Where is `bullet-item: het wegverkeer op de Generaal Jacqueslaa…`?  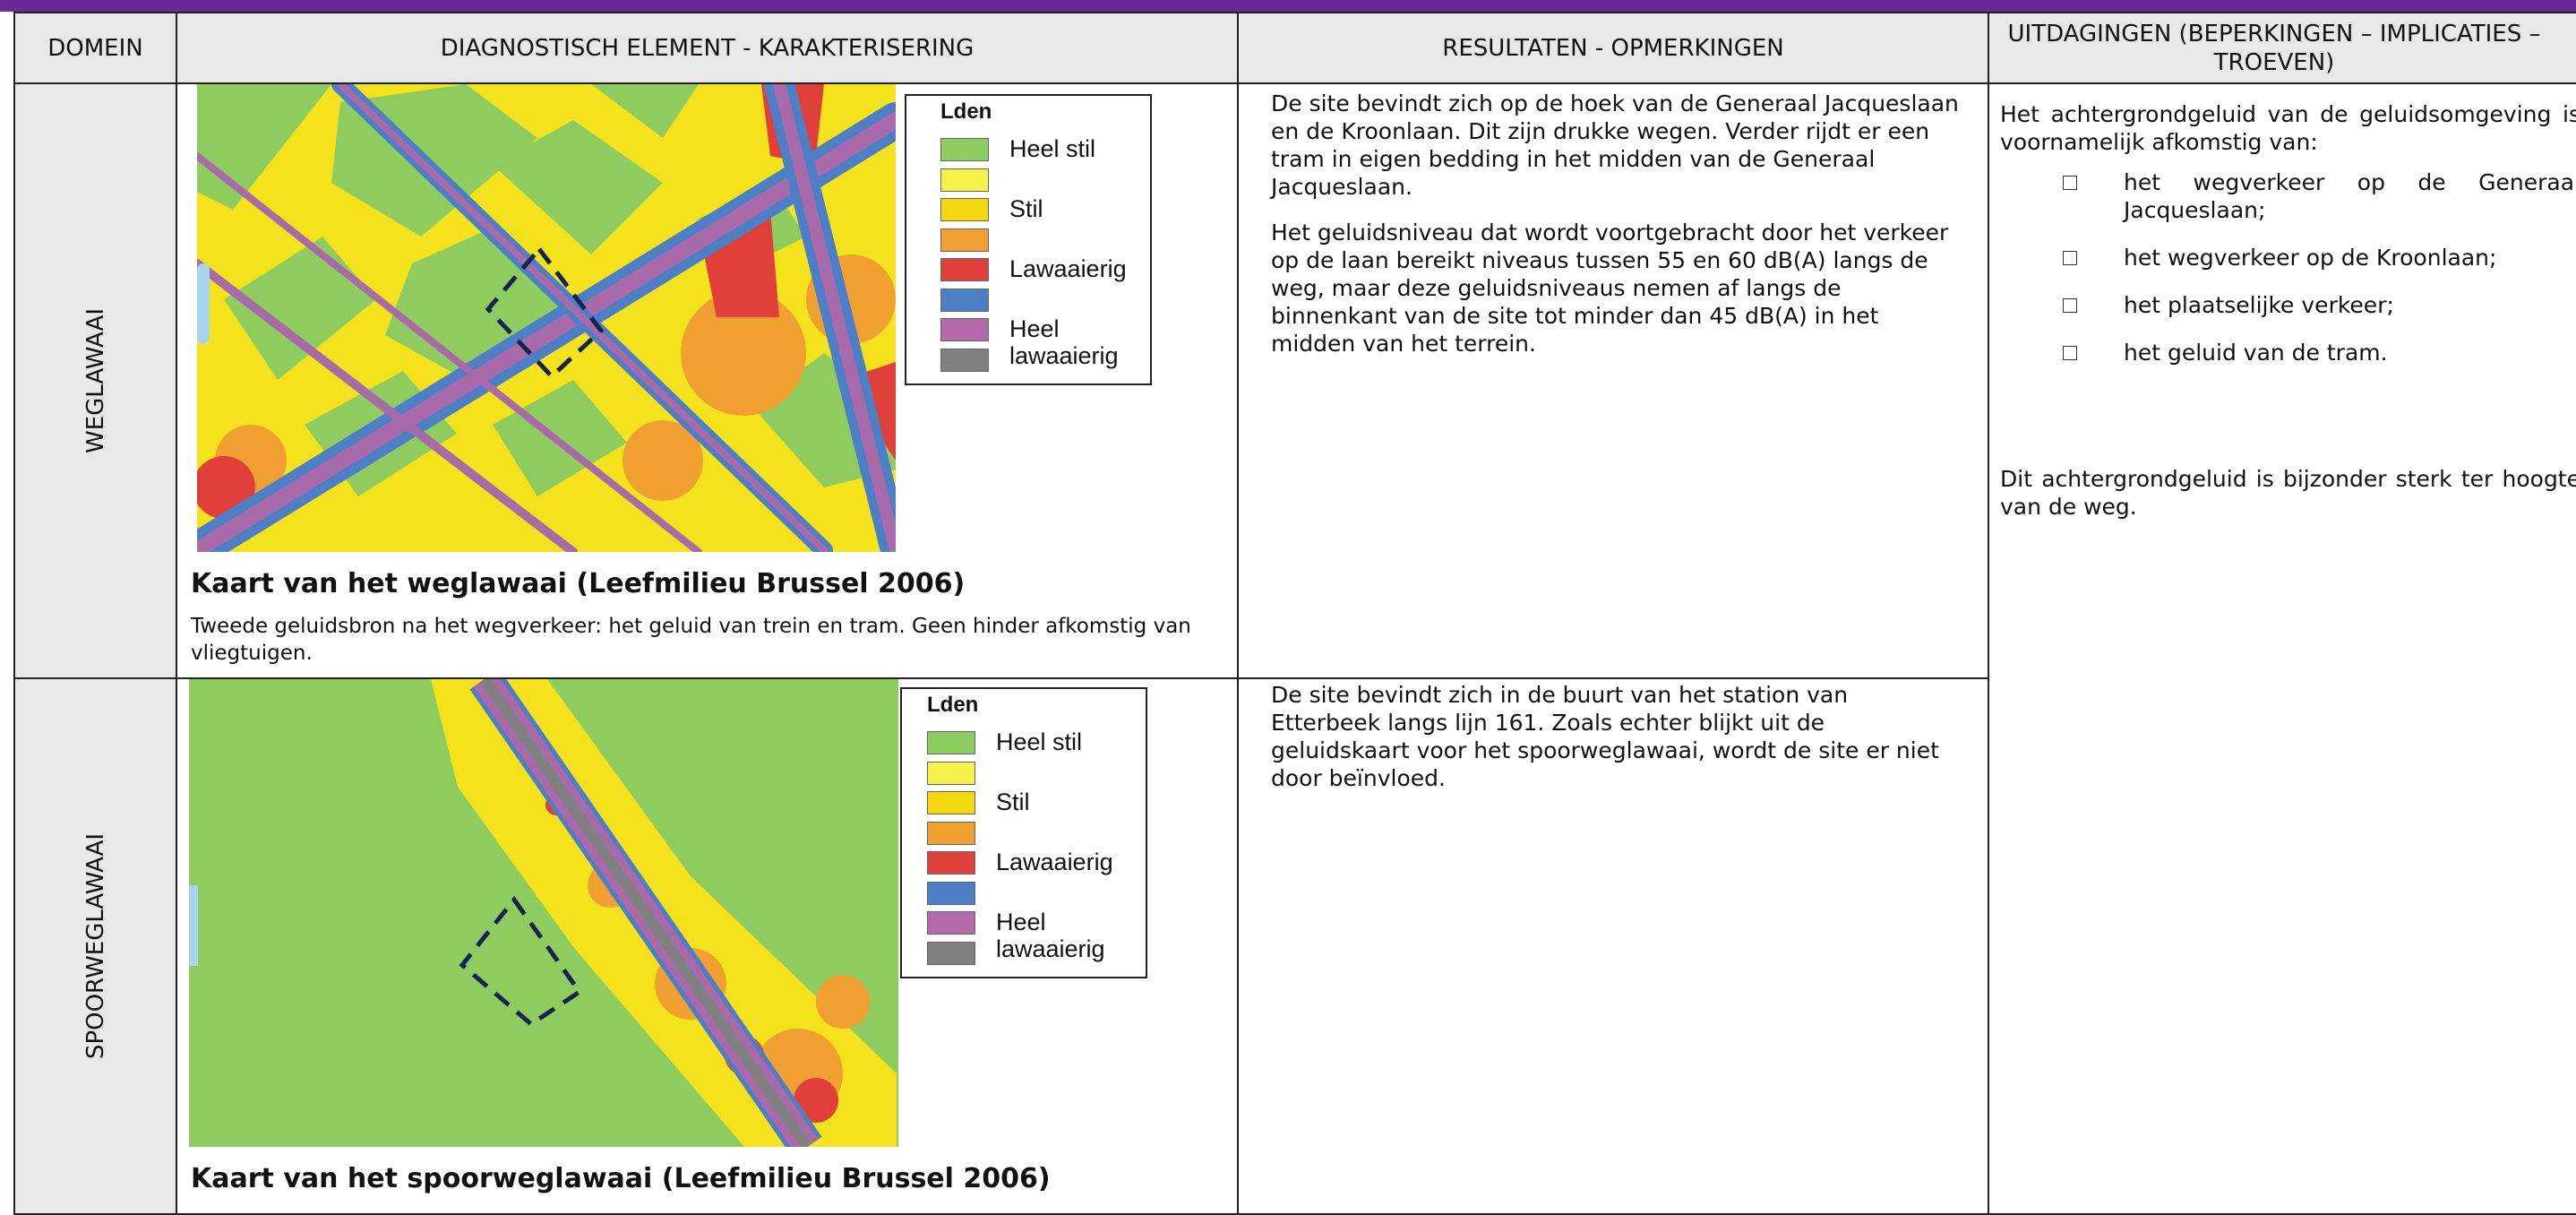
bullet-item: het wegverkeer op de Generaal Jacqueslaa… is located at coordinates (2319, 196).